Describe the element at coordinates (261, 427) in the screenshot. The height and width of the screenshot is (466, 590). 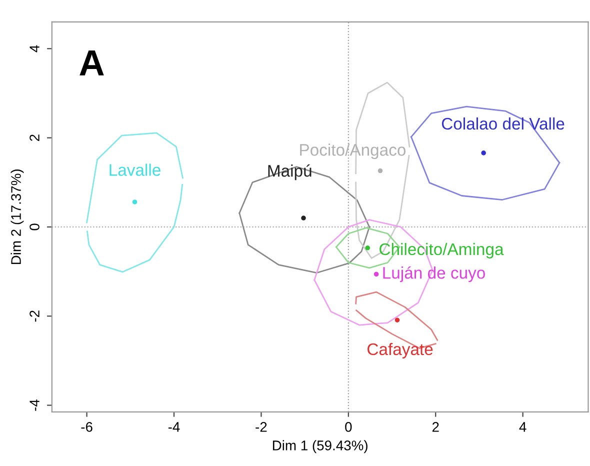
I see `x-tick-label: -2` at that location.